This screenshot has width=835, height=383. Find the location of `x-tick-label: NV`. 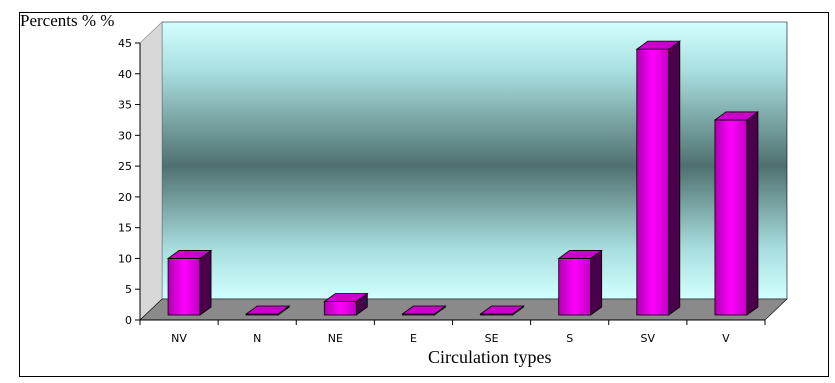

x-tick-label: NV is located at coordinates (179, 338).